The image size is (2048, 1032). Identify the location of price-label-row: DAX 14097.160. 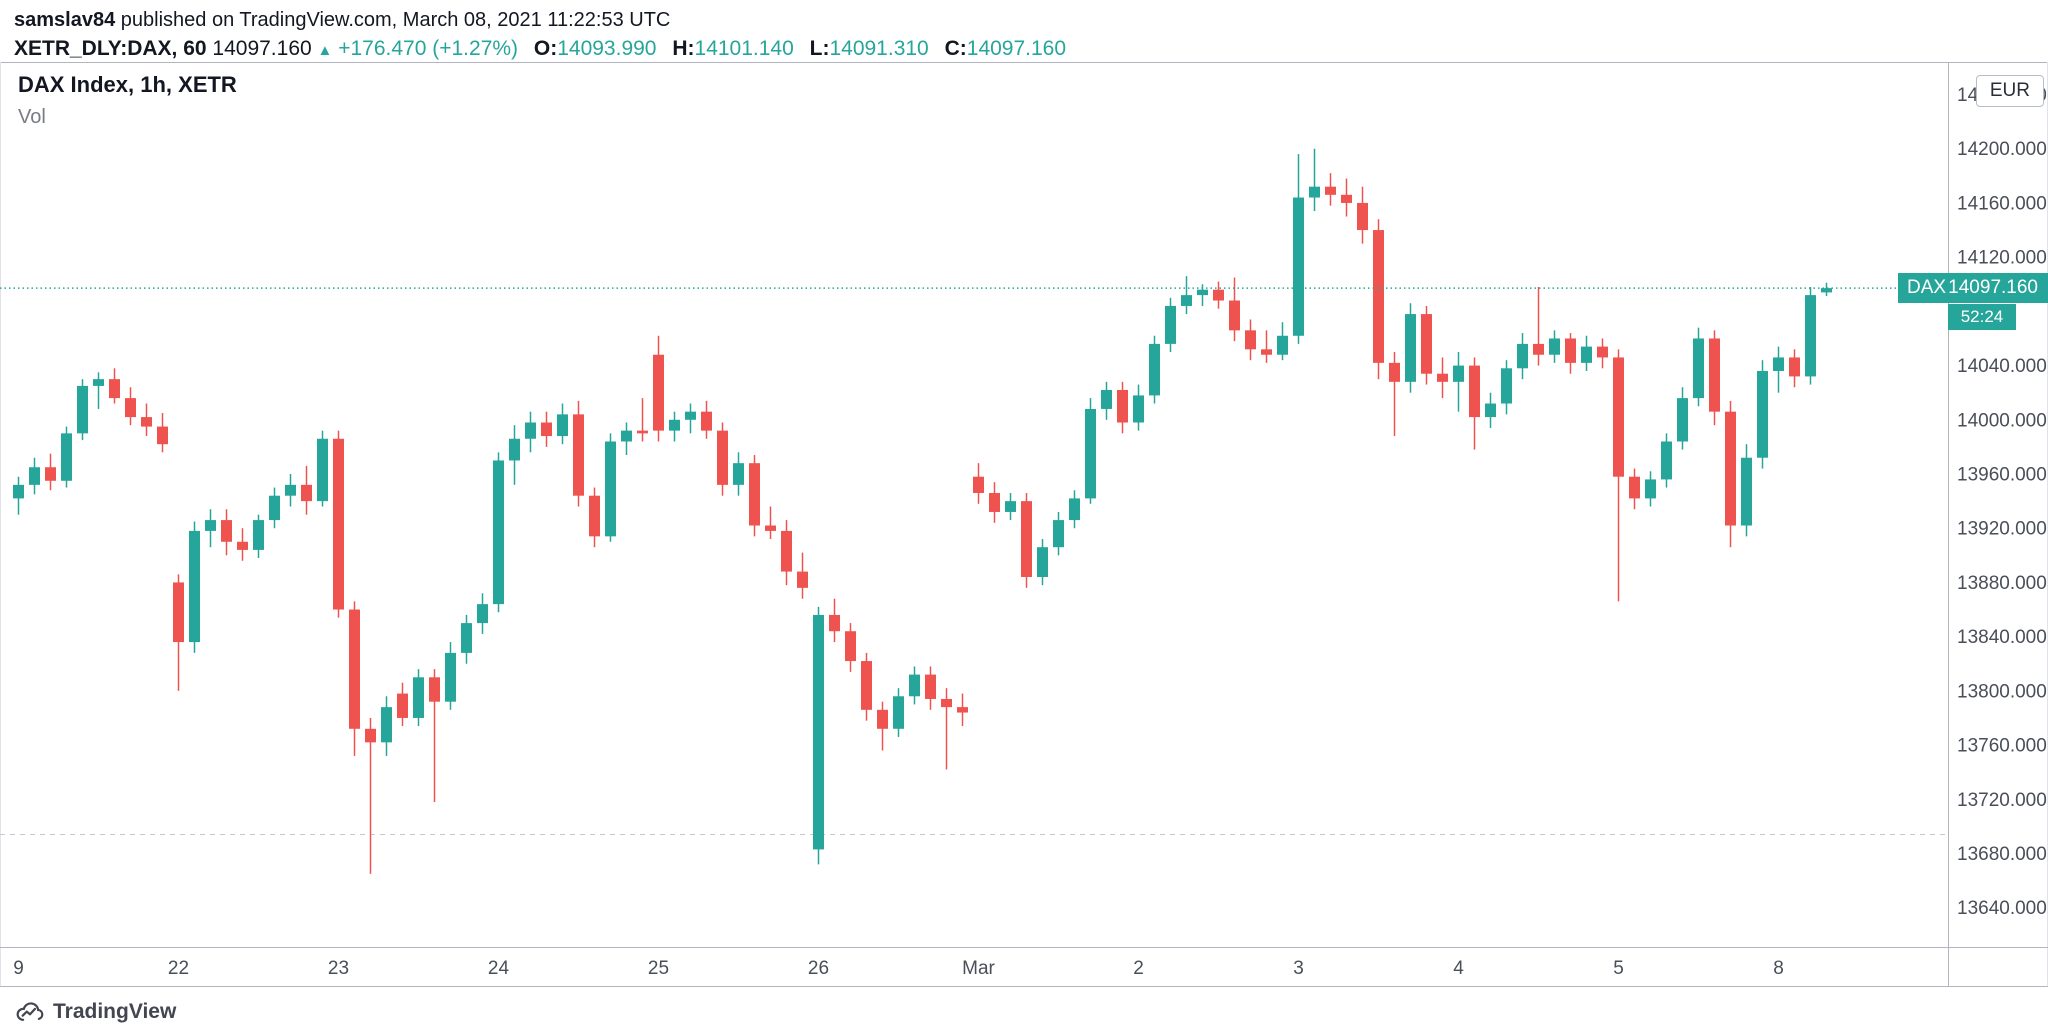
(1973, 288).